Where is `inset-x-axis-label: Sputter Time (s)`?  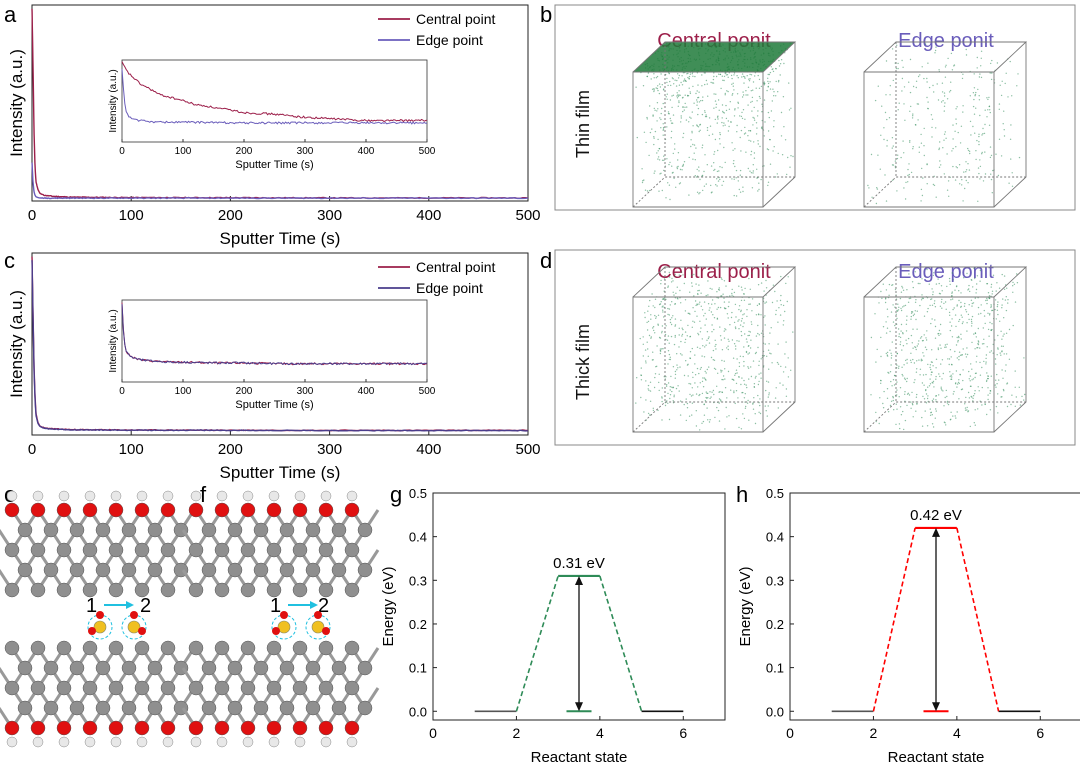 inset-x-axis-label: Sputter Time (s) is located at coordinates (274, 405).